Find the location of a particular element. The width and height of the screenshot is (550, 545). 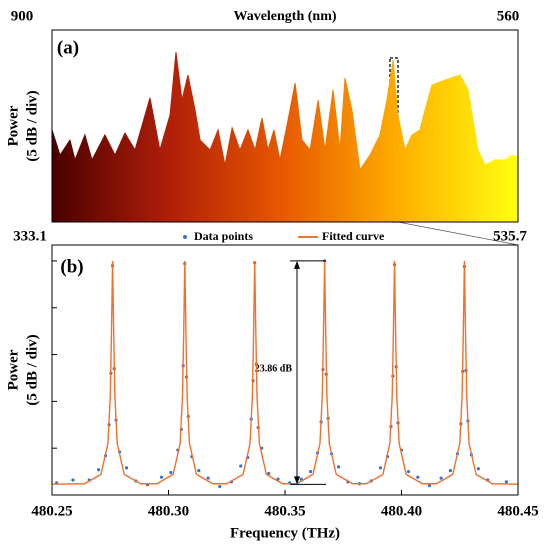

legend-marker is located at coordinates (185, 237).